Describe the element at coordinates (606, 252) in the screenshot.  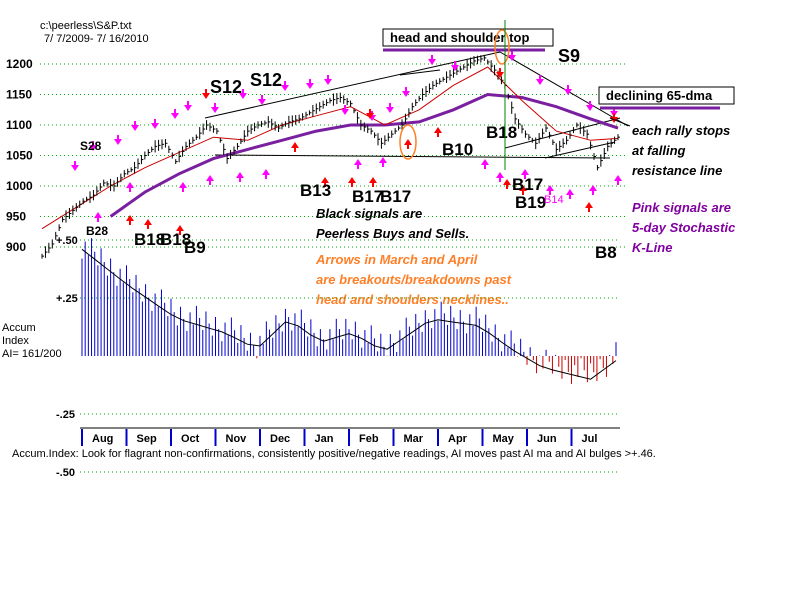
I see `peerless-signal-label: B8` at that location.